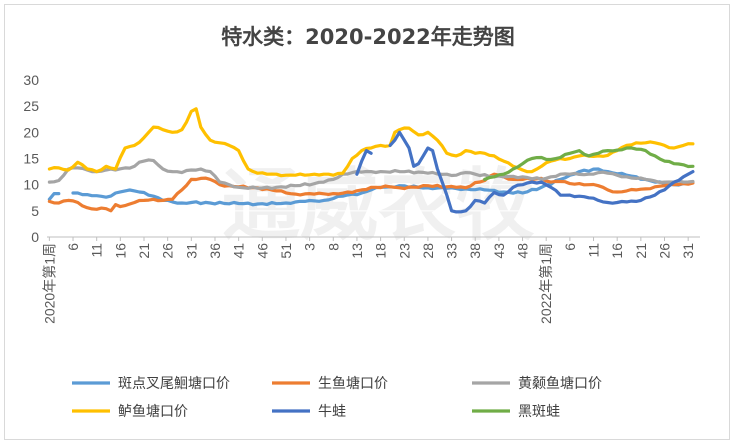  Describe the element at coordinates (239, 251) in the screenshot. I see `x-tick-label: 41` at that location.